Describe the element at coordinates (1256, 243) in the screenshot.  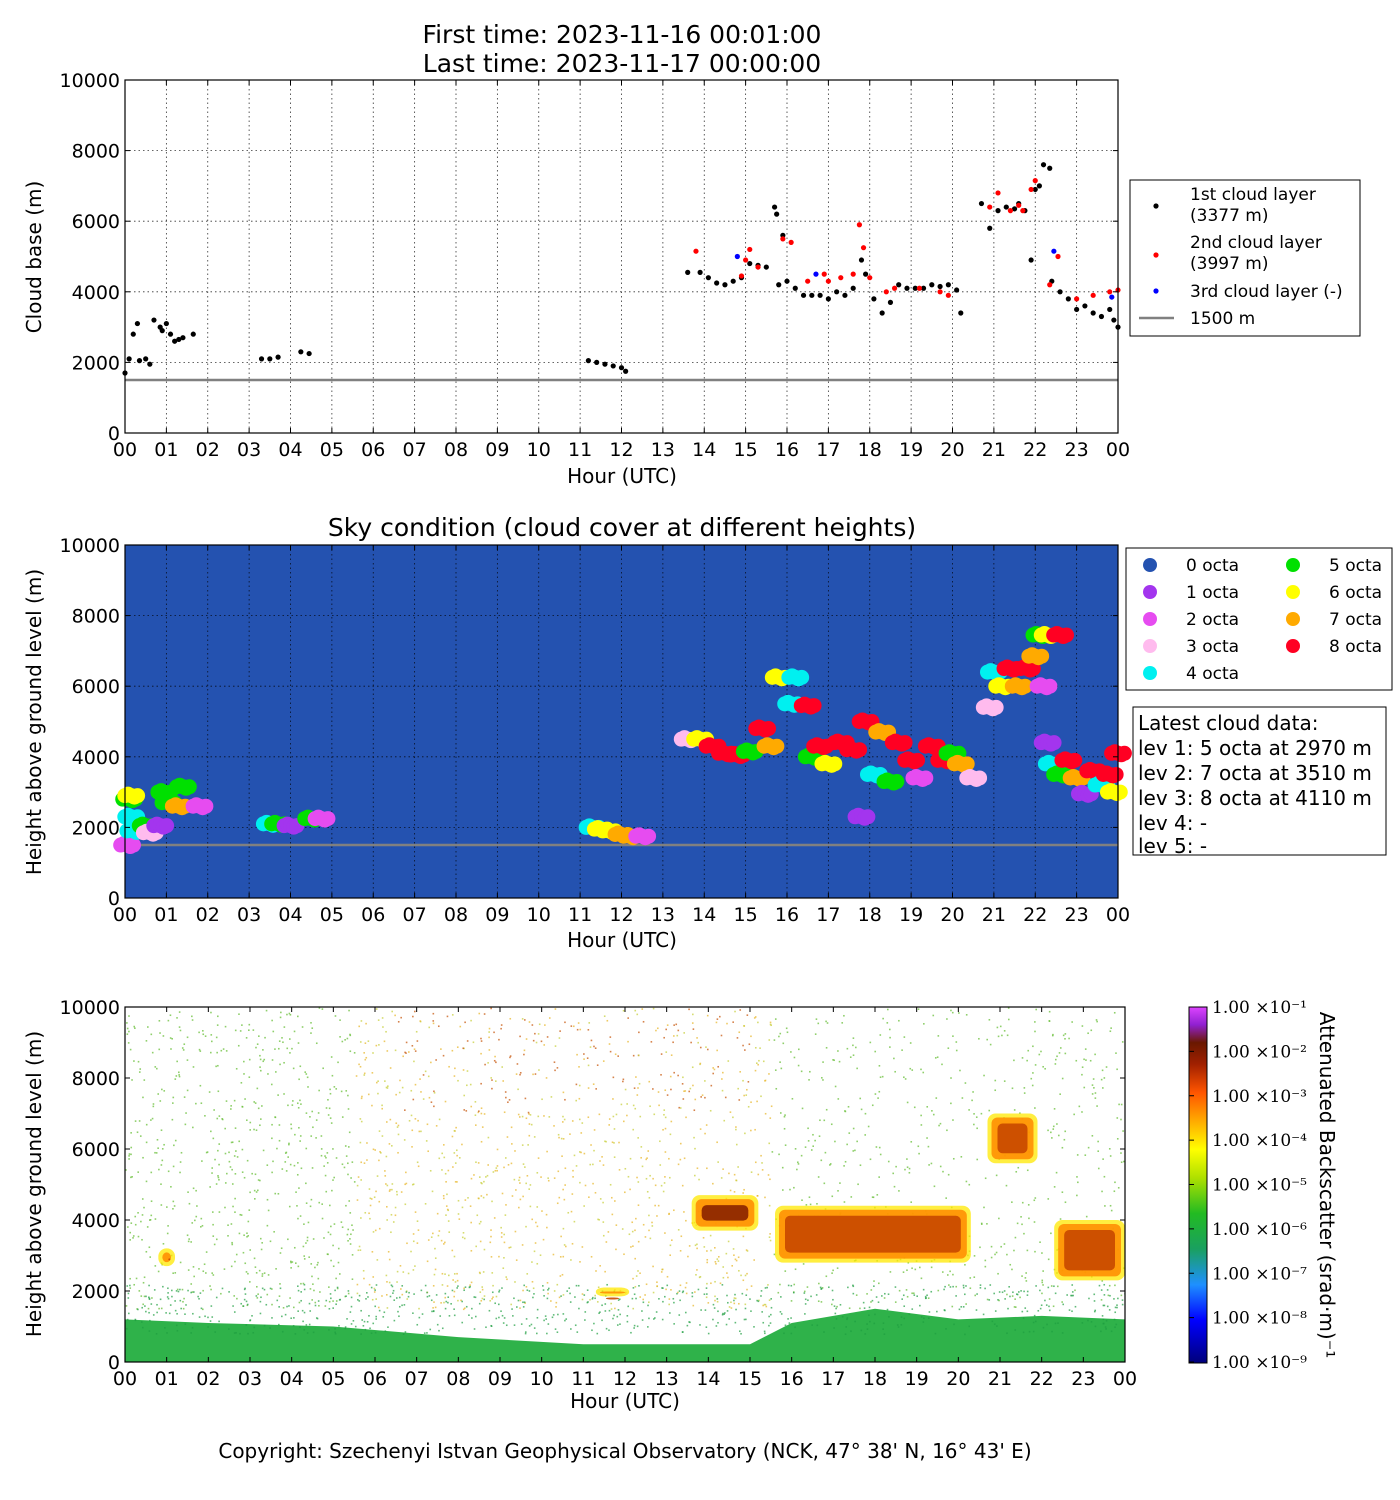
I see `legend-label-layer2: 2nd cloud layer` at that location.